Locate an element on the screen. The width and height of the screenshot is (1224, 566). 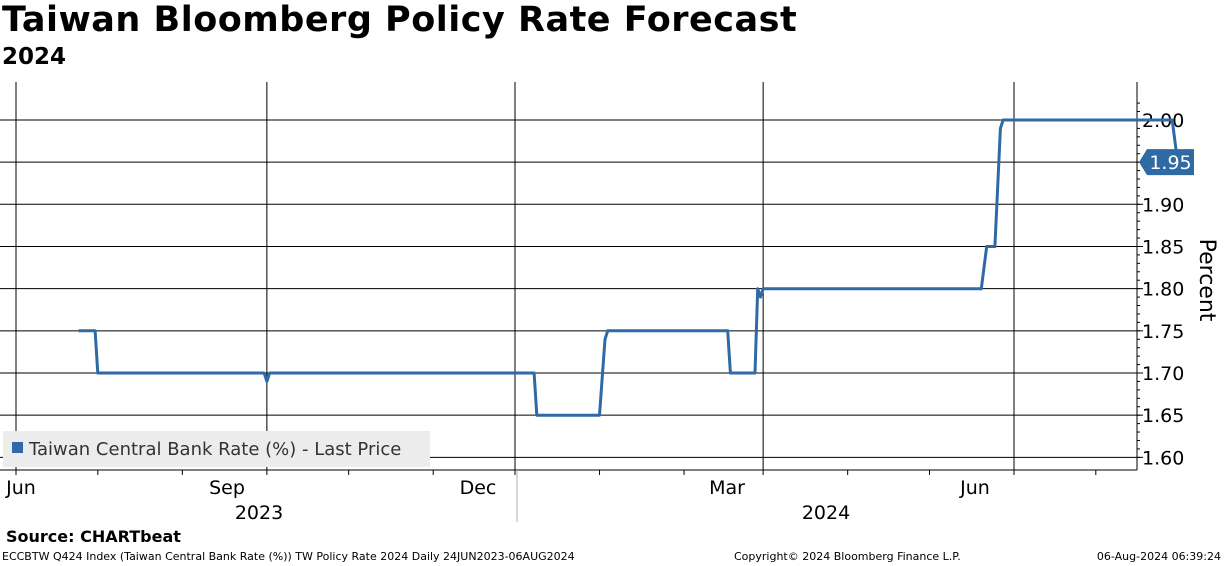
chart-title: Taiwan Bloomberg Policy Rate Forecast is located at coordinates (400, 20).